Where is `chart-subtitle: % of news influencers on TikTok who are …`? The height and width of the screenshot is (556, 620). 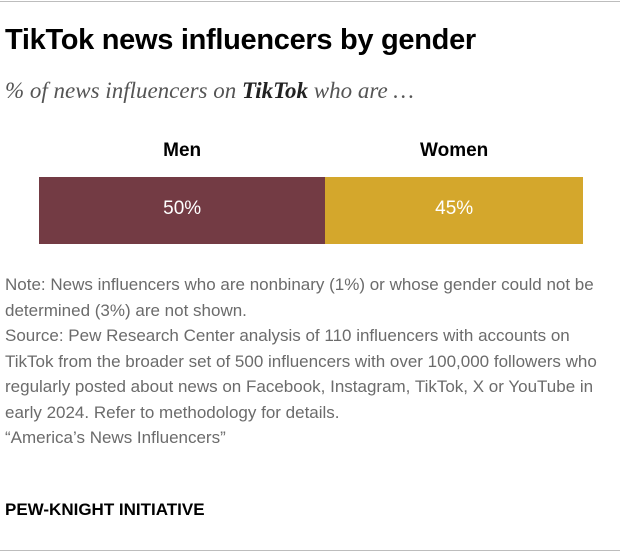 chart-subtitle: % of news influencers on TikTok who are … is located at coordinates (209, 91).